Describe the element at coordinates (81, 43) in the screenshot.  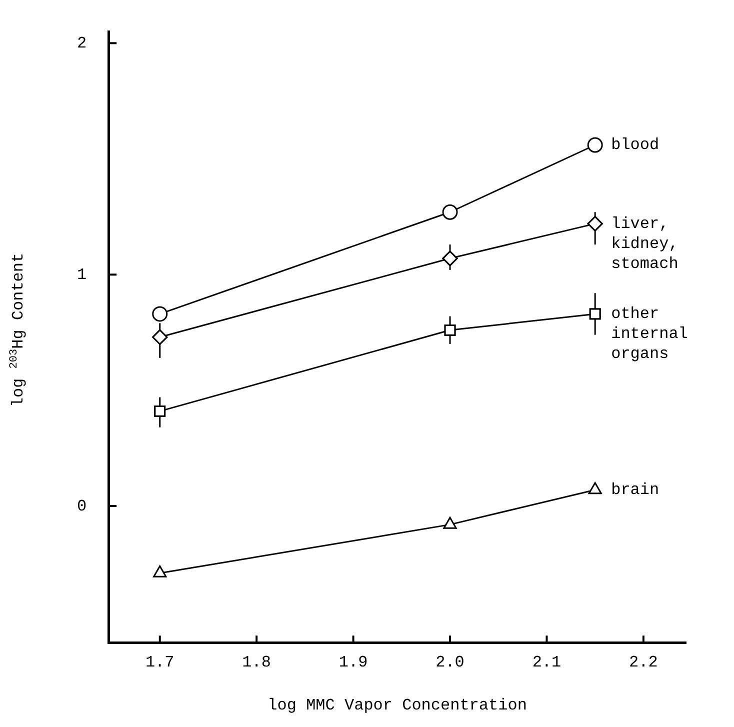
I see `y-tick-label: 2` at that location.